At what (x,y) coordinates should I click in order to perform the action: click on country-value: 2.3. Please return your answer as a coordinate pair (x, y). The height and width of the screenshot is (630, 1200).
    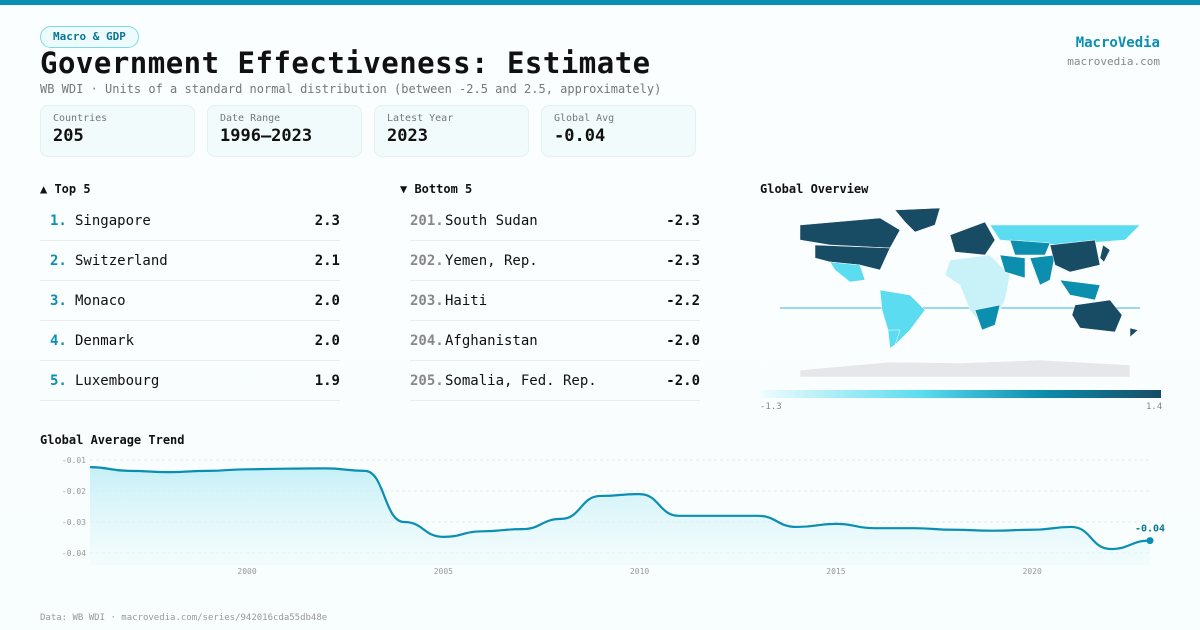
    Looking at the image, I should click on (327, 220).